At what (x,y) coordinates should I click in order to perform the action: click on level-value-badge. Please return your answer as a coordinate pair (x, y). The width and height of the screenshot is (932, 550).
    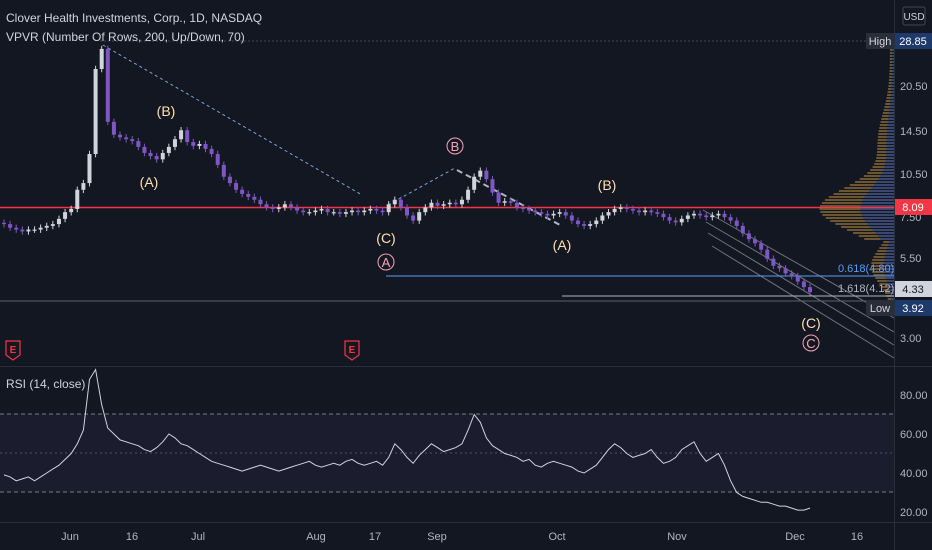
    Looking at the image, I should click on (913, 207).